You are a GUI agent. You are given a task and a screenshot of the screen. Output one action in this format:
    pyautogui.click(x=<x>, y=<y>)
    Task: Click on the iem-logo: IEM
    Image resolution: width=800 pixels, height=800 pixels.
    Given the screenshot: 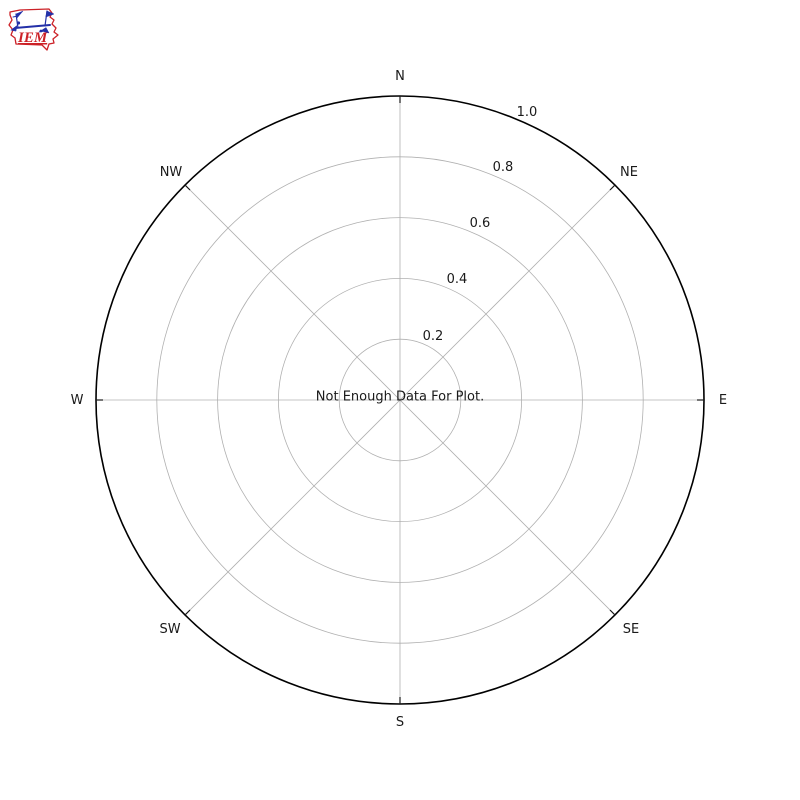 What is the action you would take?
    pyautogui.click(x=33, y=29)
    